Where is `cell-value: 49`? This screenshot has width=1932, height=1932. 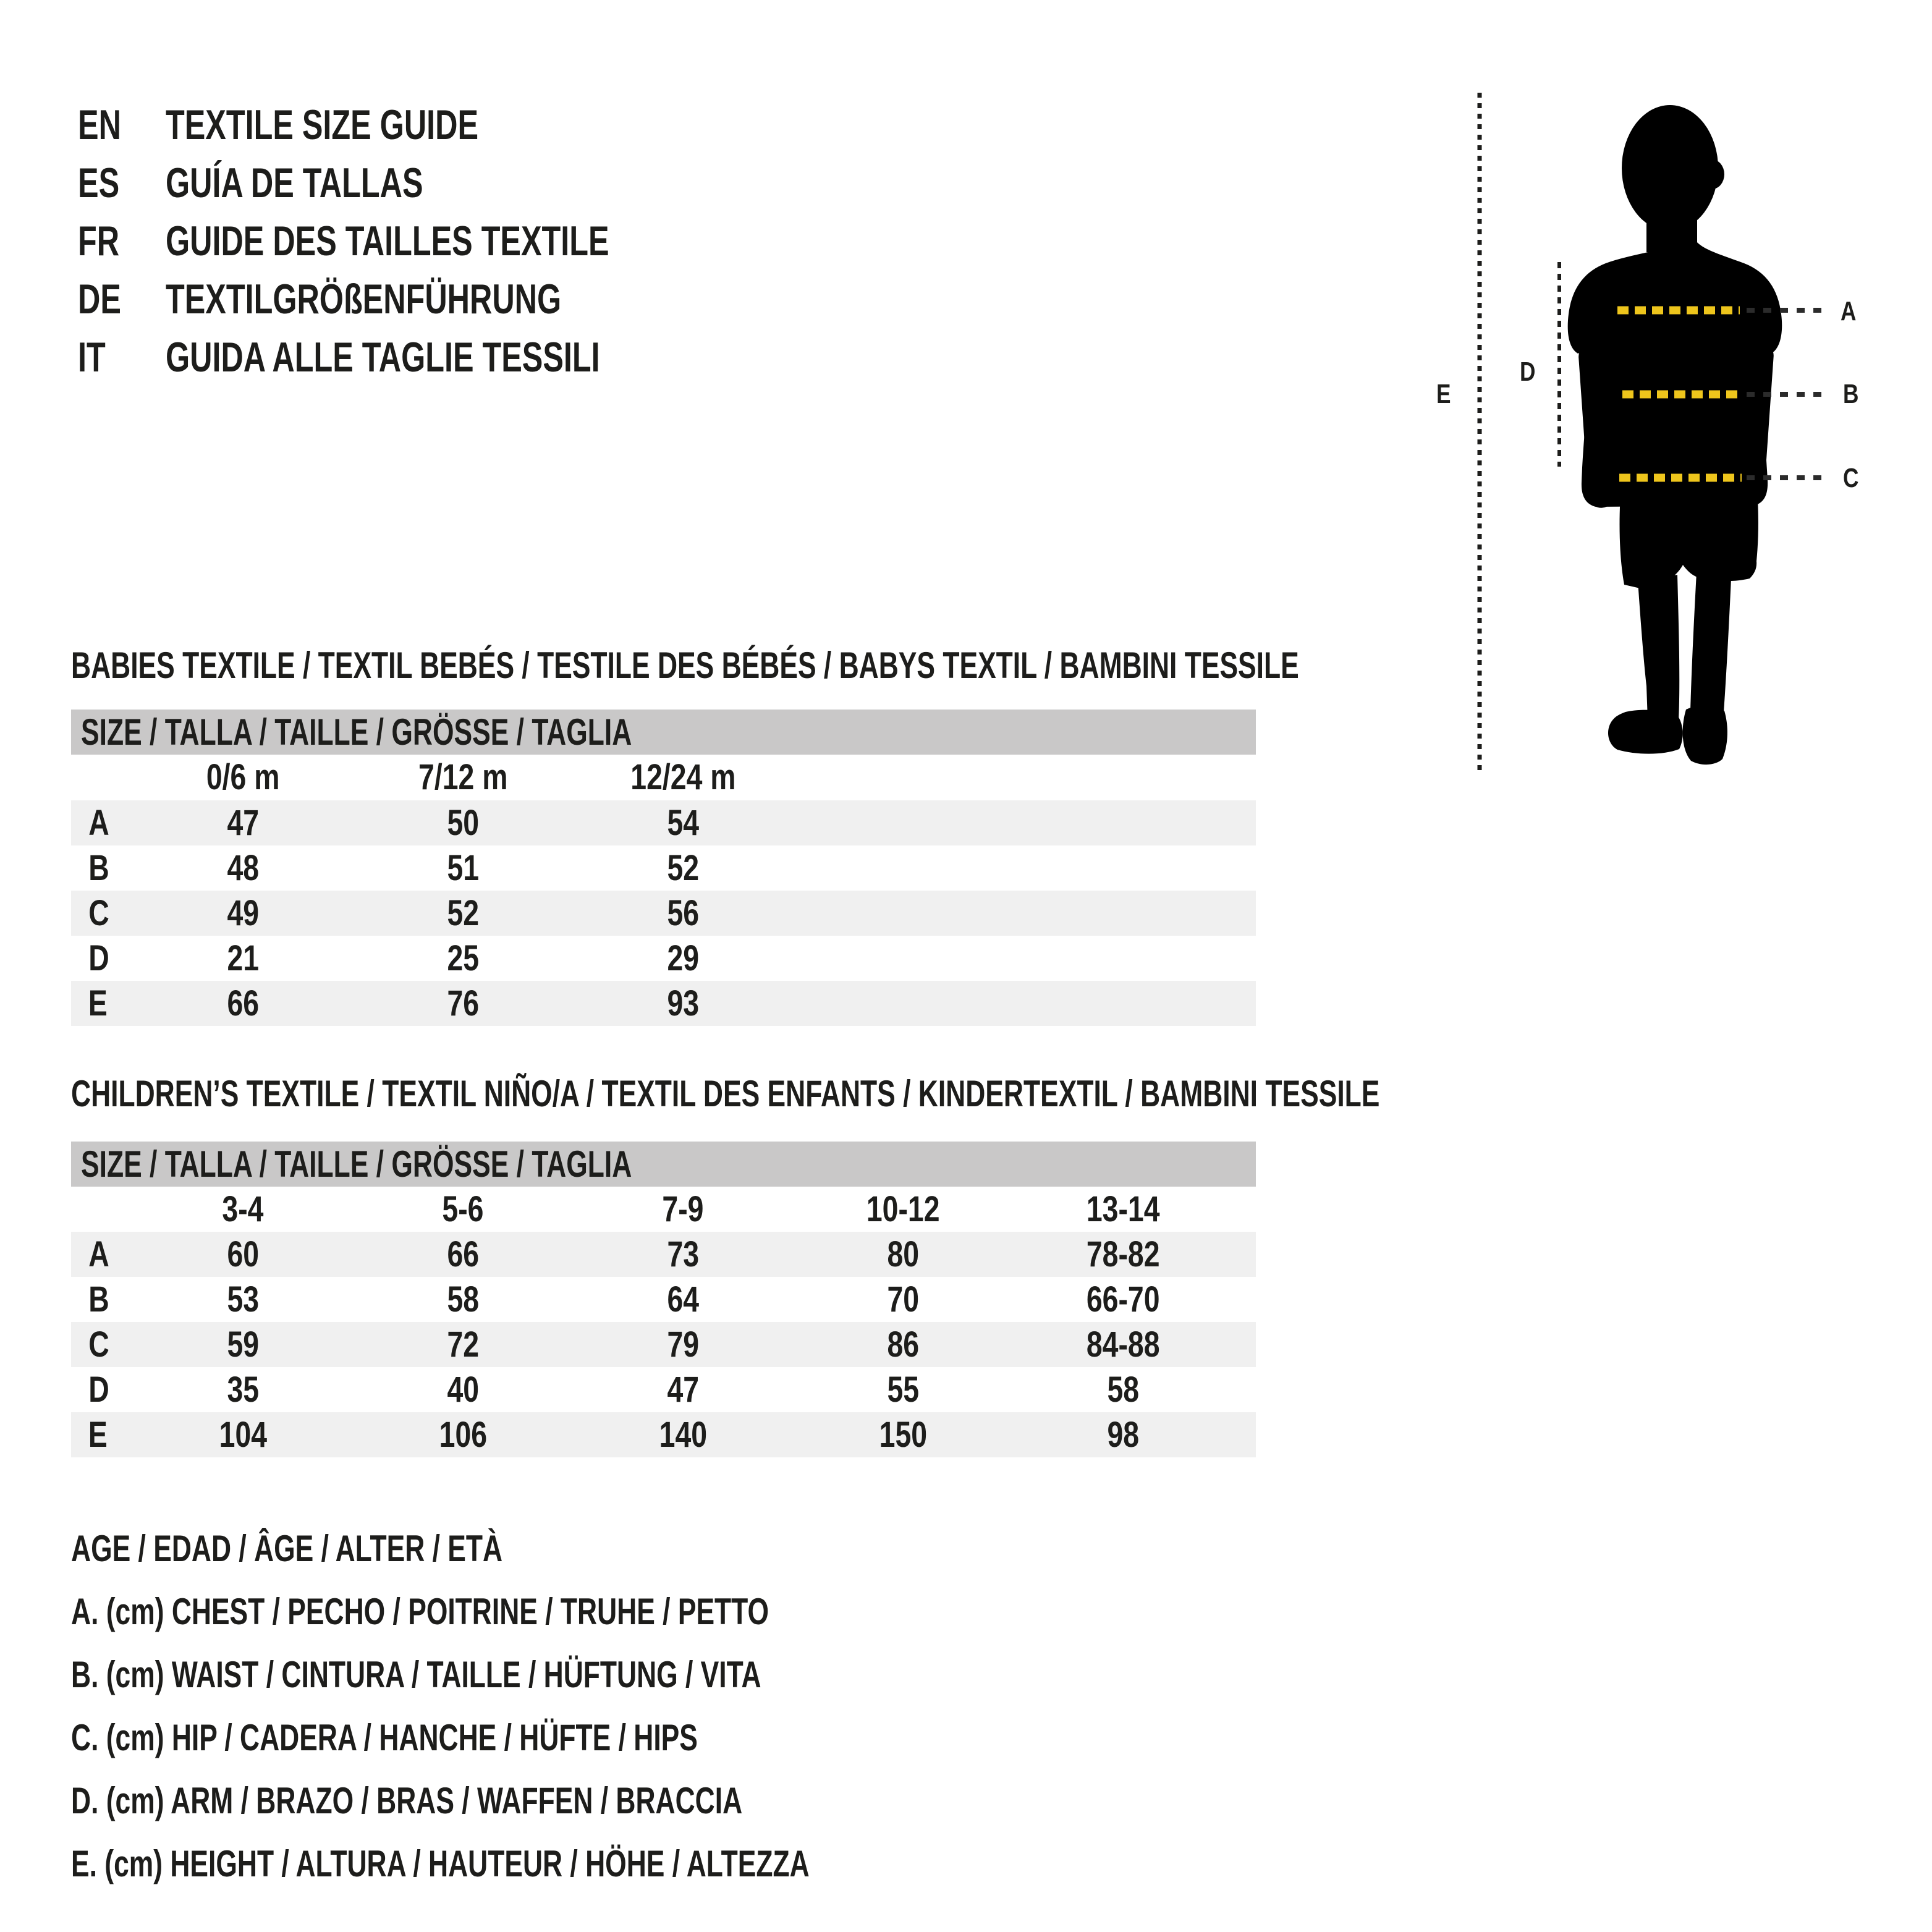 cell-value: 49 is located at coordinates (243, 913).